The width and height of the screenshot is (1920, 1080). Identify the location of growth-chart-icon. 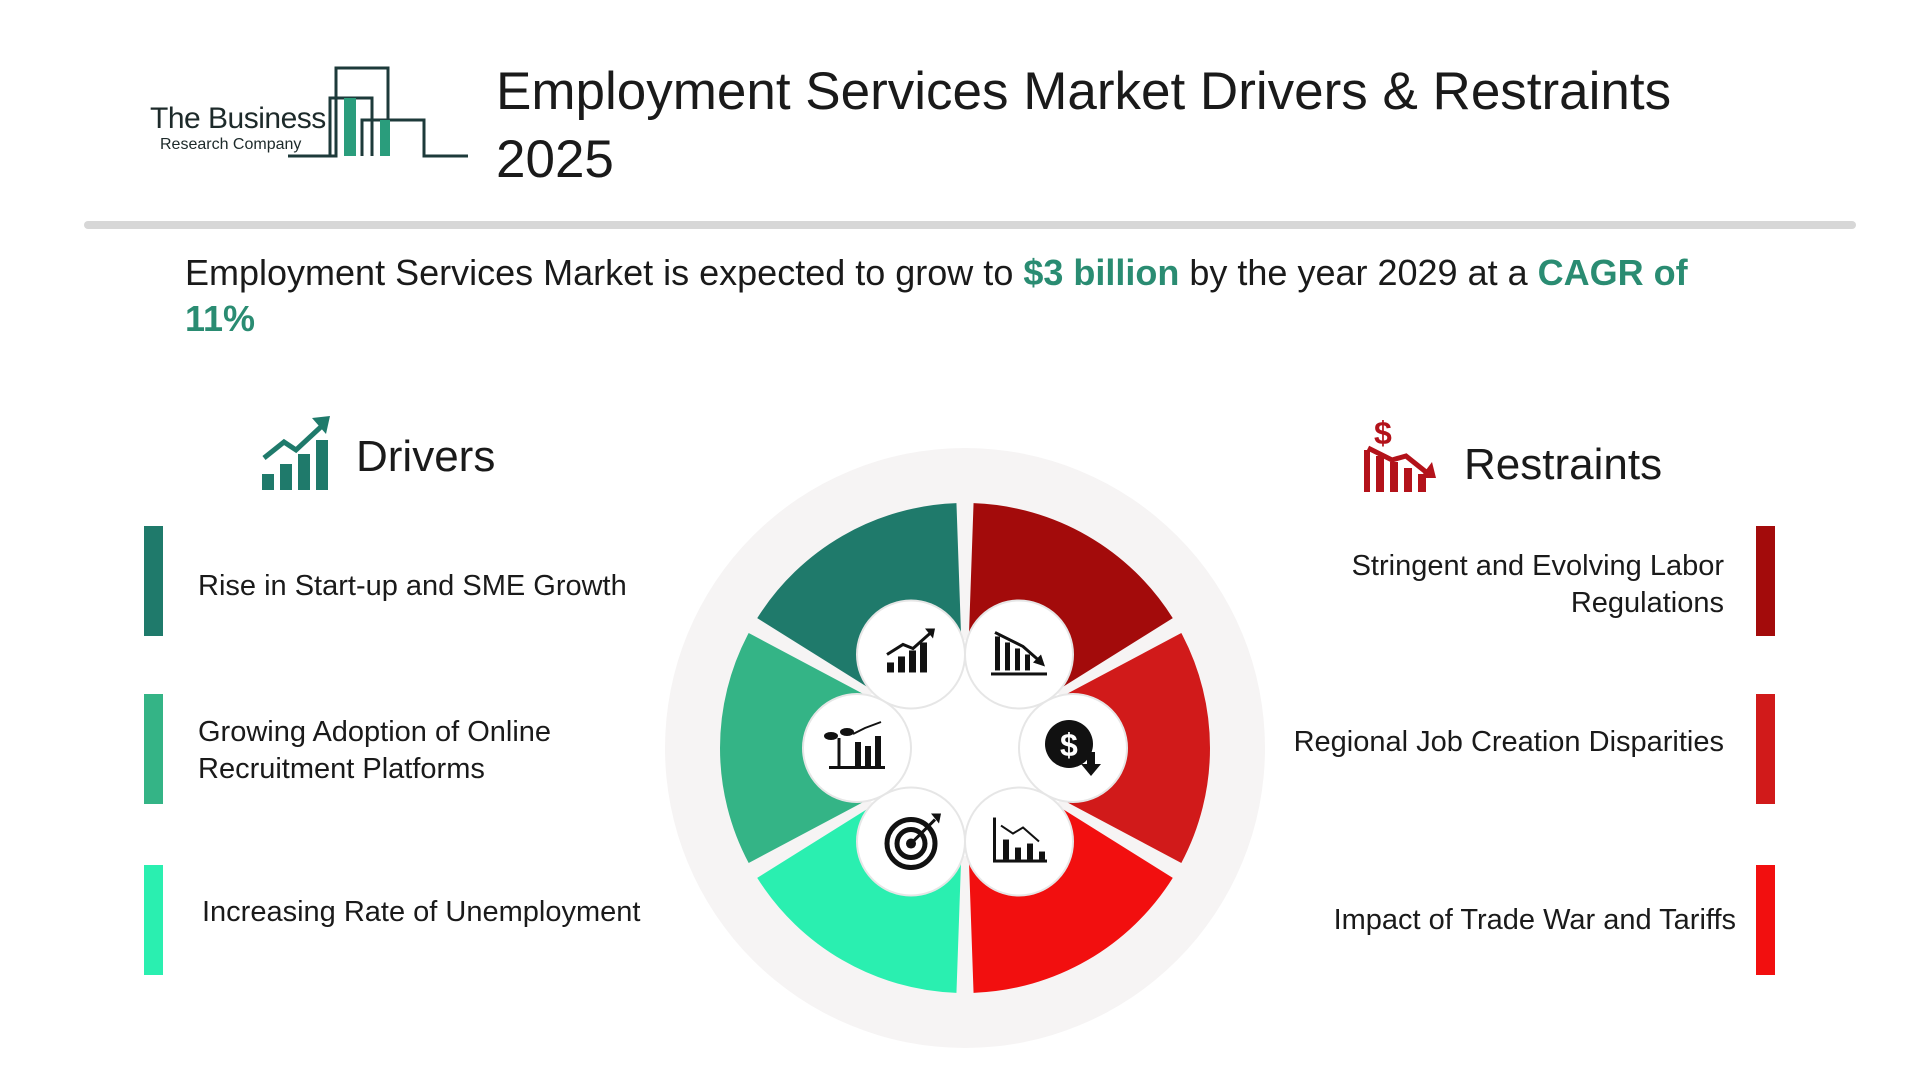
(911, 654).